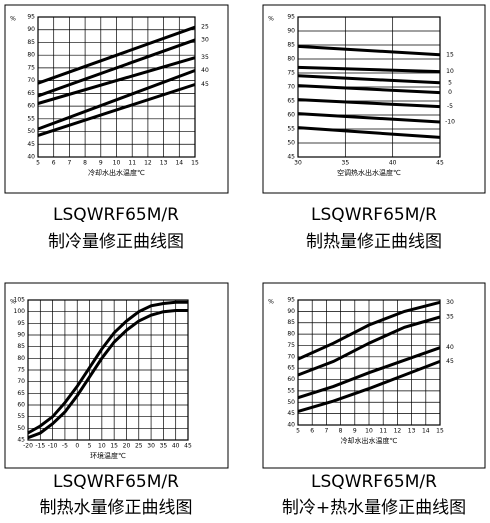  What do you see at coordinates (31, 157) in the screenshot?
I see `y-tick-label: 40` at bounding box center [31, 157].